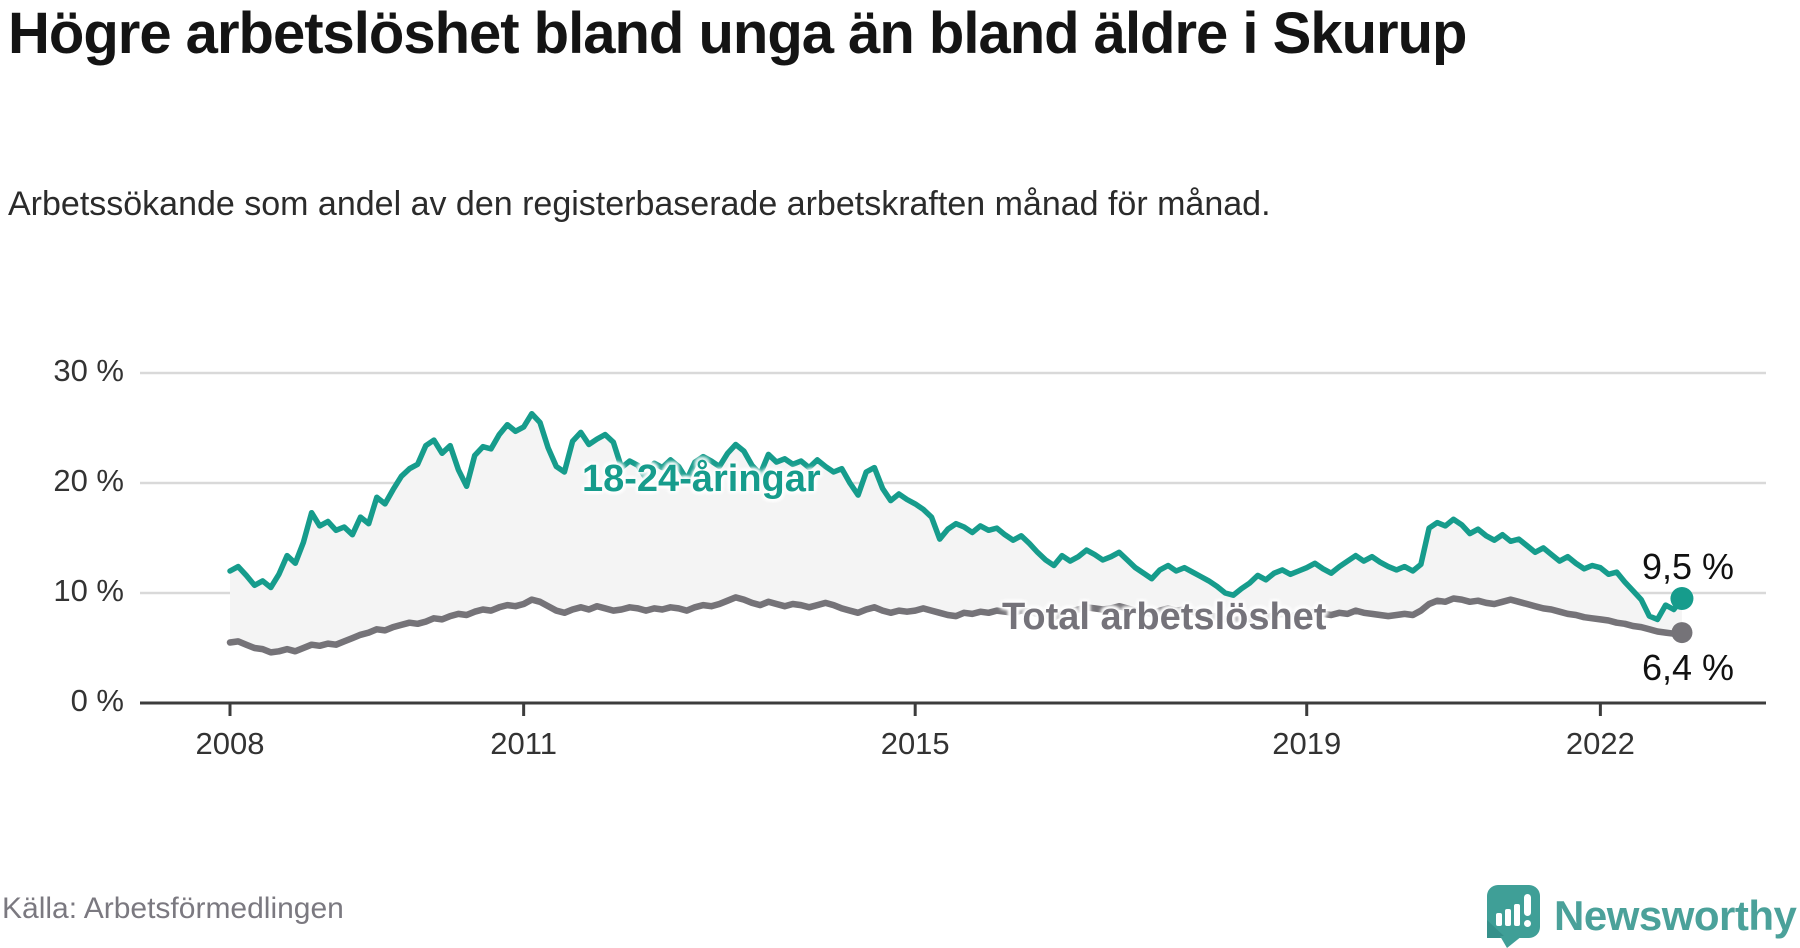  I want to click on y-axis-label-0: 0 %, so click(97, 700).